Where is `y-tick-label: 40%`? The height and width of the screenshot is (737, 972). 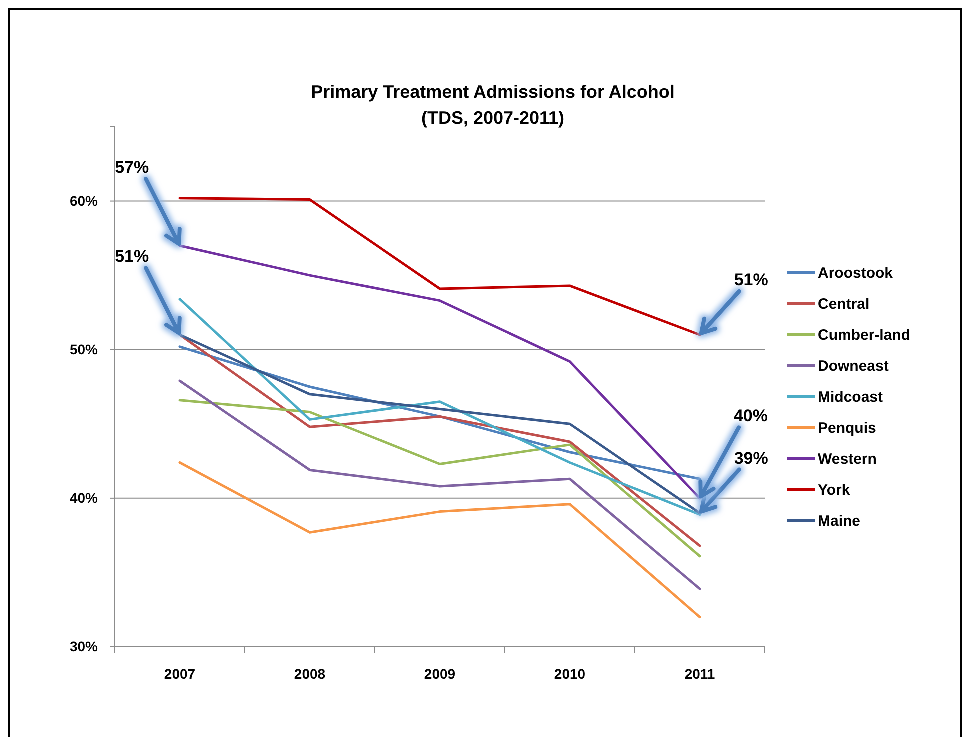 y-tick-label: 40% is located at coordinates (84, 498).